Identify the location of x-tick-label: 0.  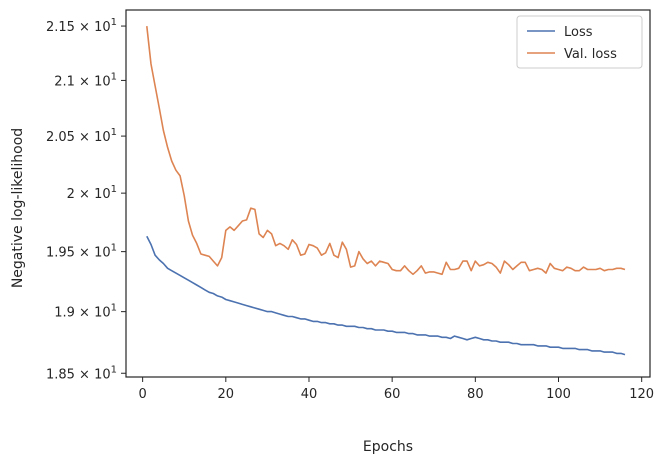
(142, 394).